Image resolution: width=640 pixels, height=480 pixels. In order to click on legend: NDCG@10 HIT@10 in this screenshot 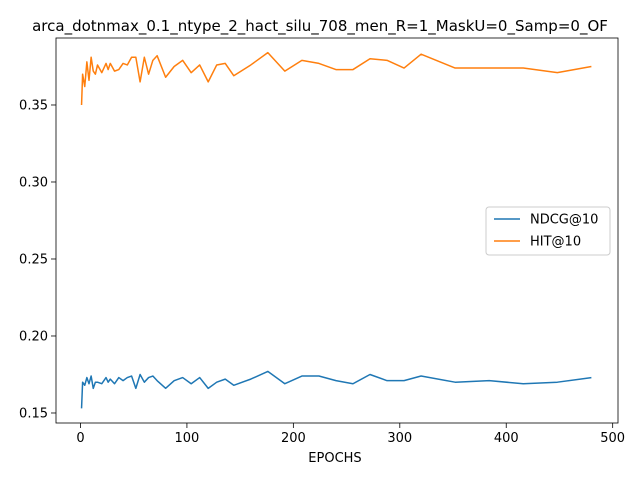, I will do `click(548, 231)`.